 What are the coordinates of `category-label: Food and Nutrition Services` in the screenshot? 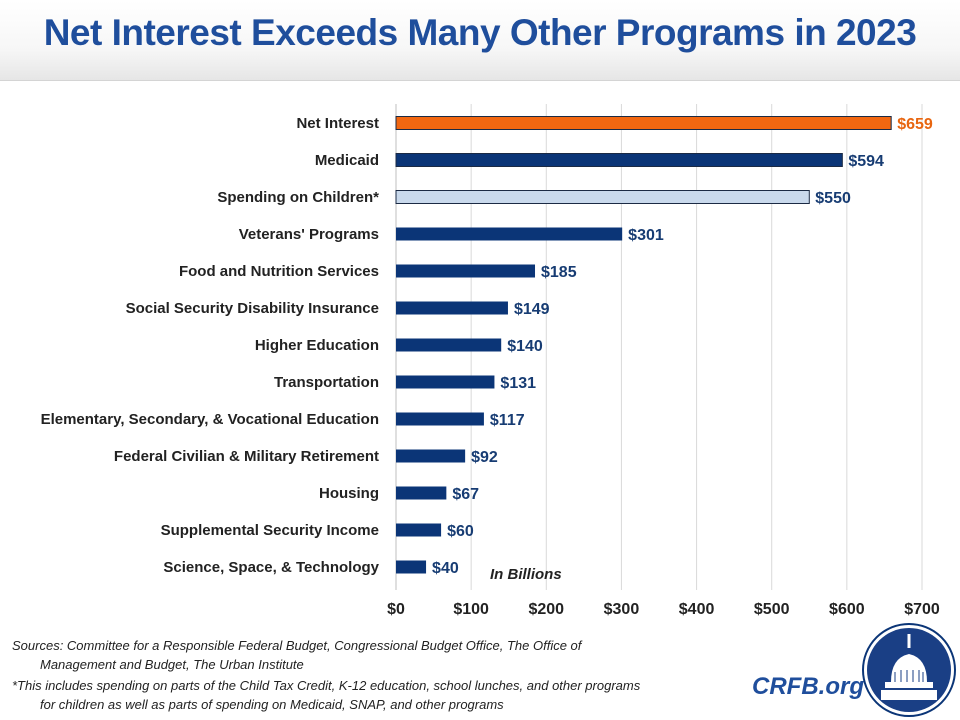 It's located at (279, 271).